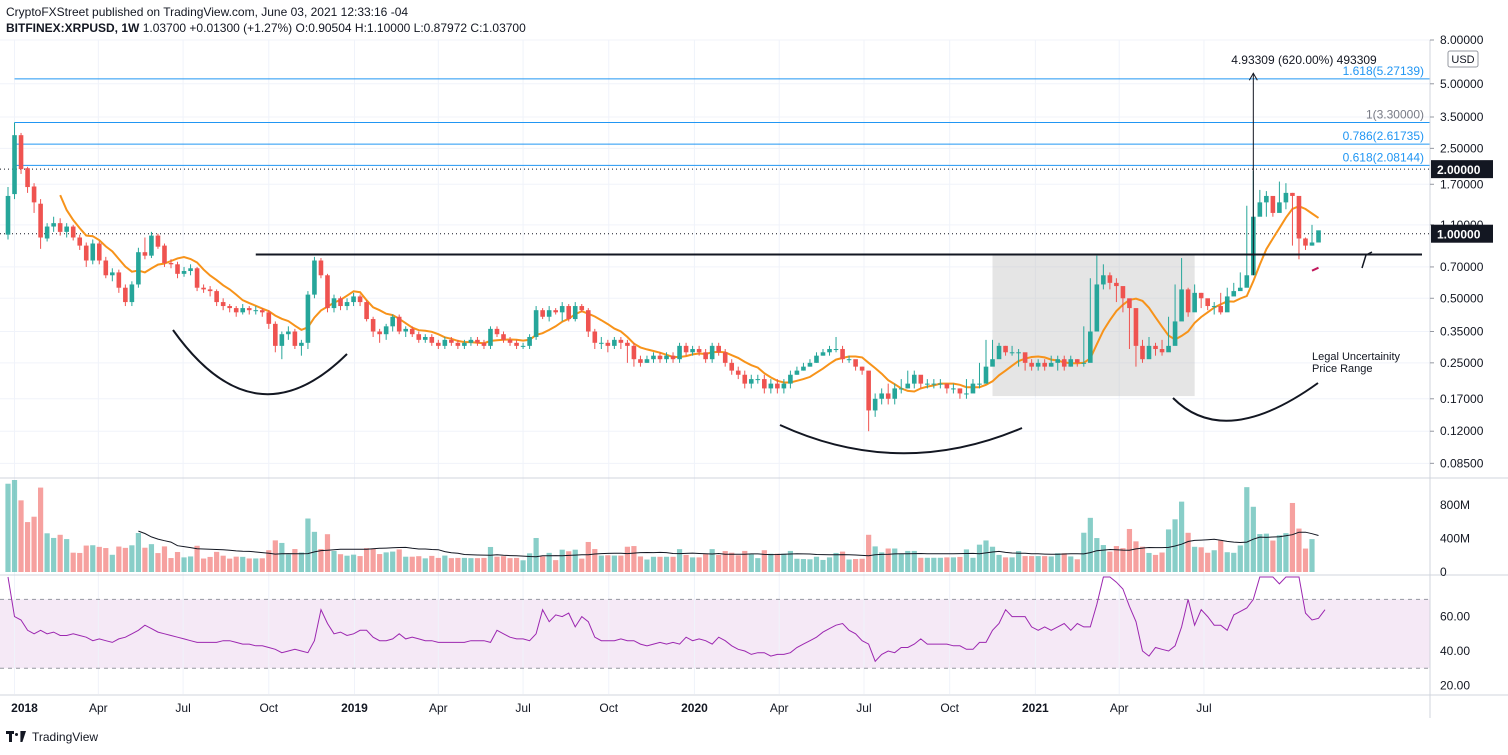 The image size is (1508, 755). What do you see at coordinates (418, 28) in the screenshot?
I see `low-label: L:` at bounding box center [418, 28].